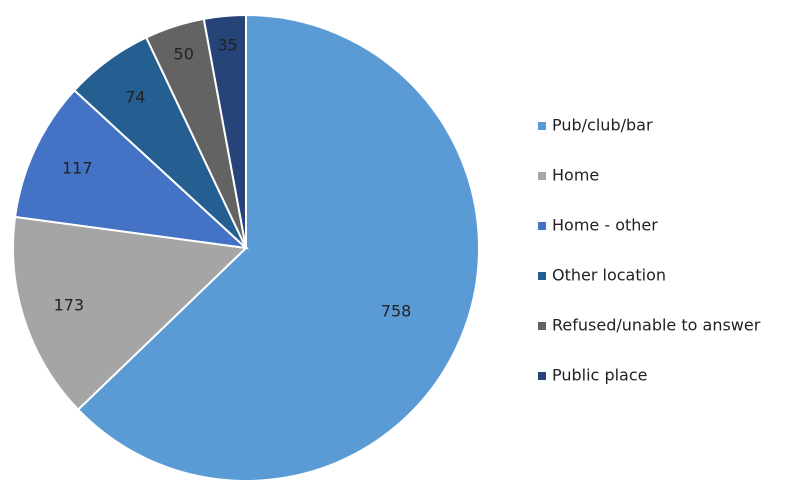  What do you see at coordinates (227, 45) in the screenshot?
I see `data-label: 35` at bounding box center [227, 45].